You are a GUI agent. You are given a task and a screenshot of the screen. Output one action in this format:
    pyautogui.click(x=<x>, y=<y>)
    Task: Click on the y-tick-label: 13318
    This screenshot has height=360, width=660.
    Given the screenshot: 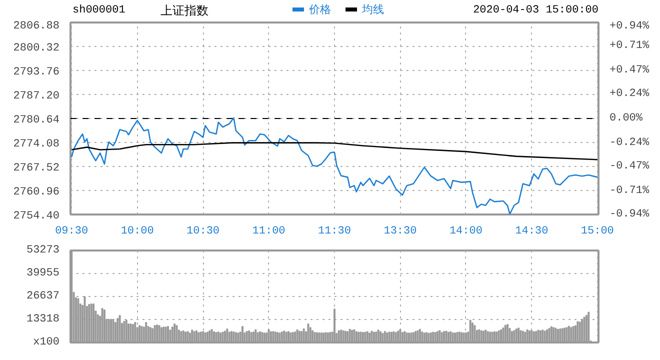 What is the action you would take?
    pyautogui.click(x=43, y=320)
    